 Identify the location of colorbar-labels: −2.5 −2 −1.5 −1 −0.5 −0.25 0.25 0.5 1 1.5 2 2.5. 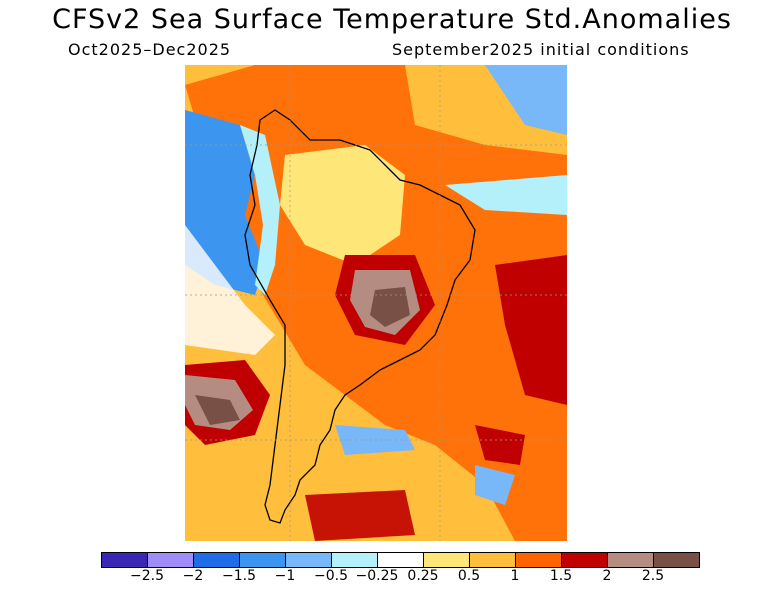
(401, 578).